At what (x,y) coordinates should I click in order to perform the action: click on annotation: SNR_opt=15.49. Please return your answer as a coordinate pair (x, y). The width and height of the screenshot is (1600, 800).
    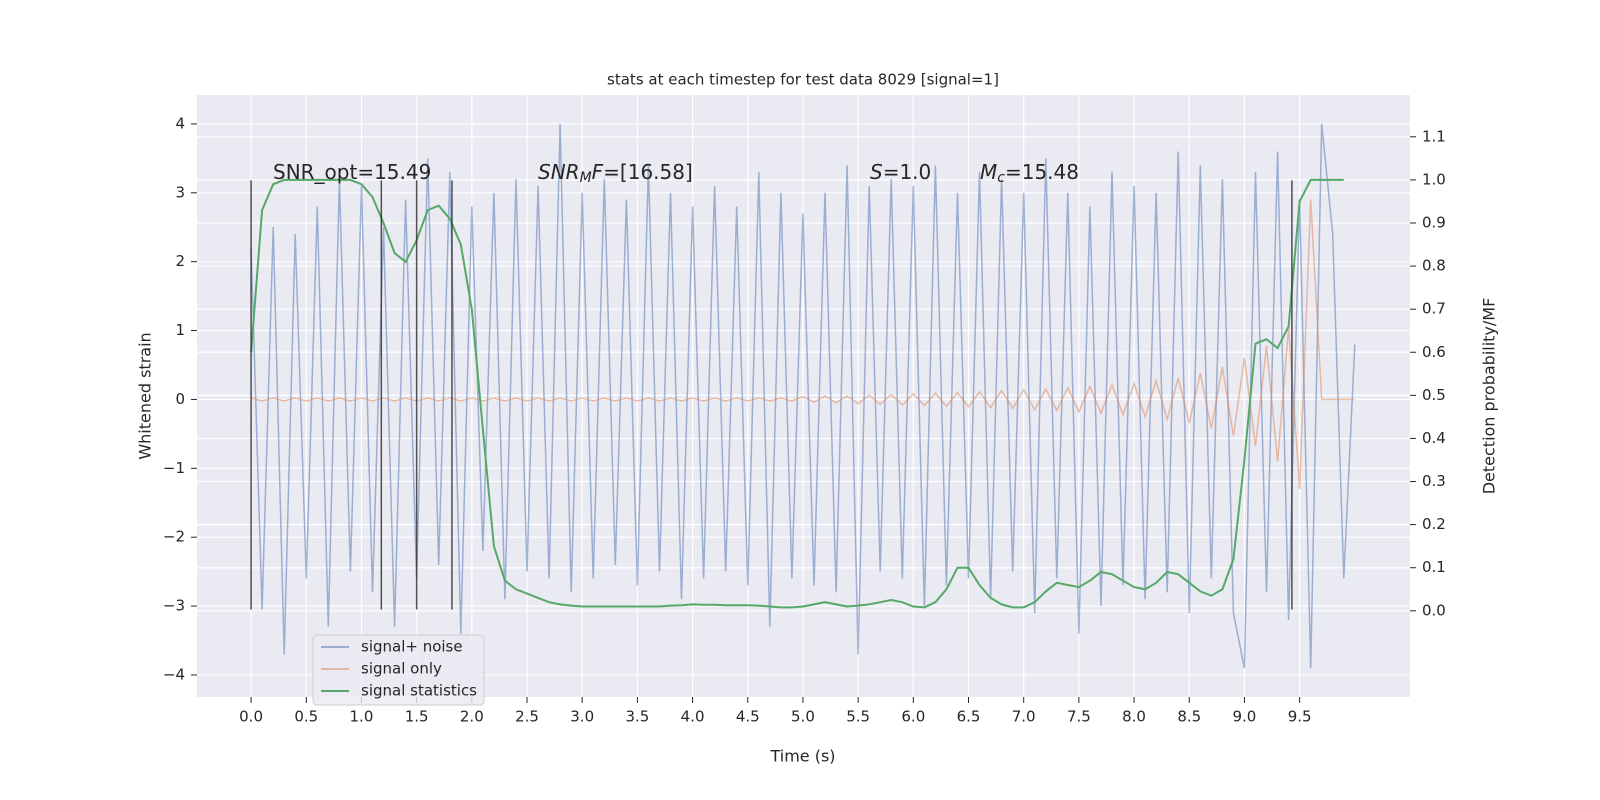
    Looking at the image, I should click on (352, 172).